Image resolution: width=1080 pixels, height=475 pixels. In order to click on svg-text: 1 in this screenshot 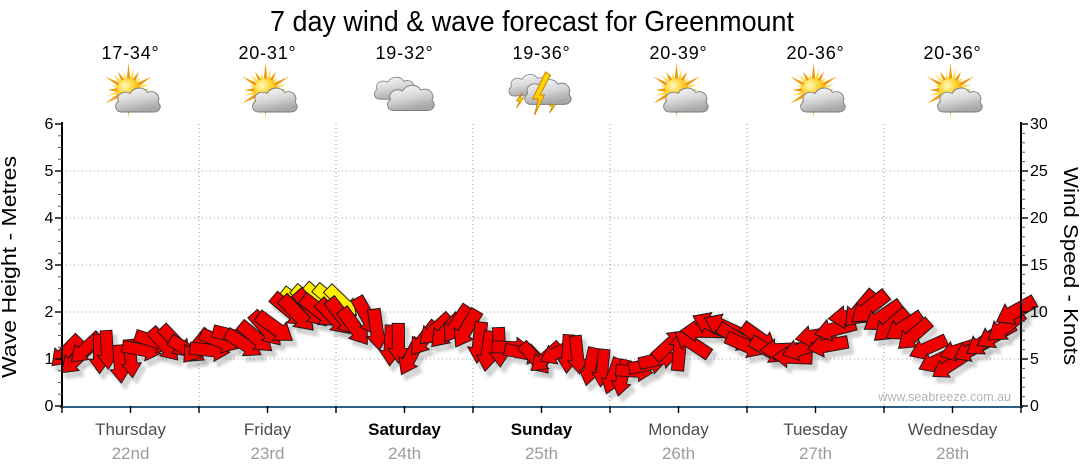, I will do `click(49, 359)`.